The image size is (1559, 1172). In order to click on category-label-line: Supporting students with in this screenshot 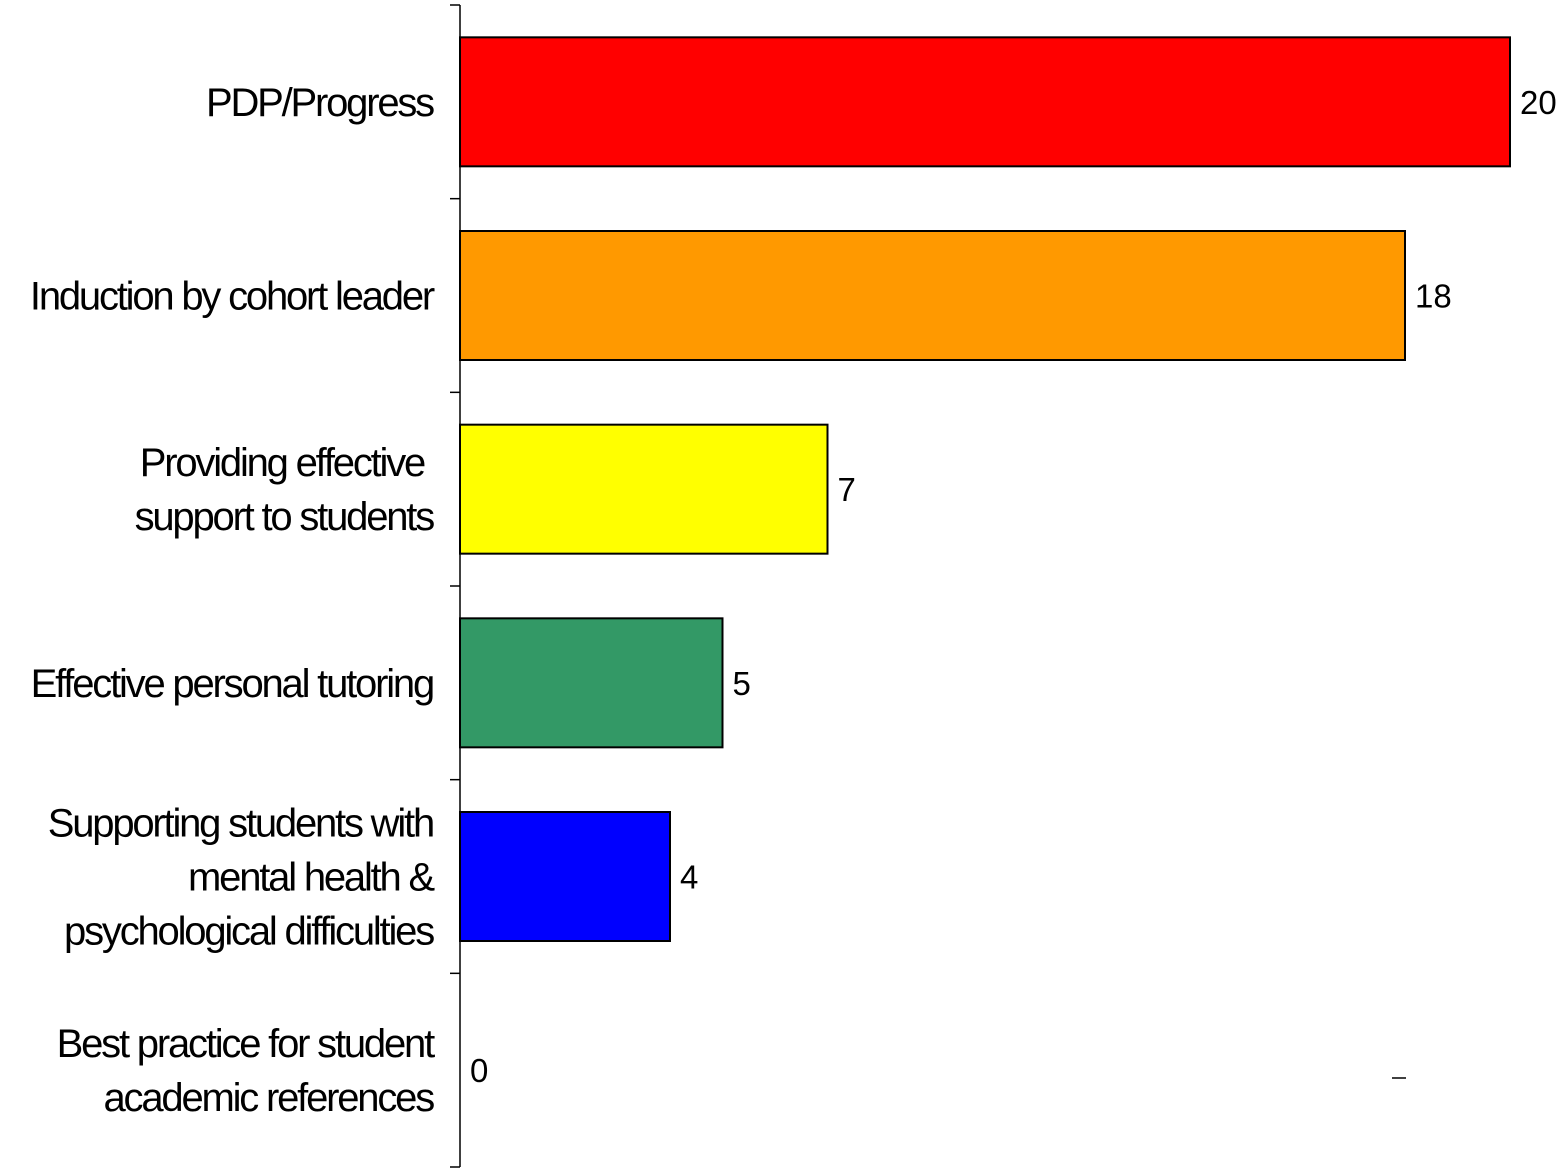, I will do `click(240, 824)`.